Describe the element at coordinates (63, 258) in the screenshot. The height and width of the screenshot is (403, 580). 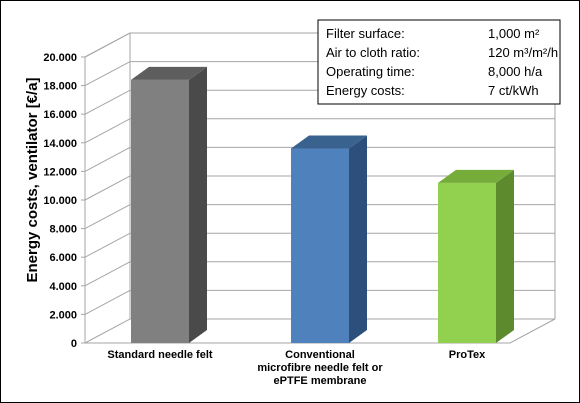
I see `y-tick-label: 6.000` at that location.